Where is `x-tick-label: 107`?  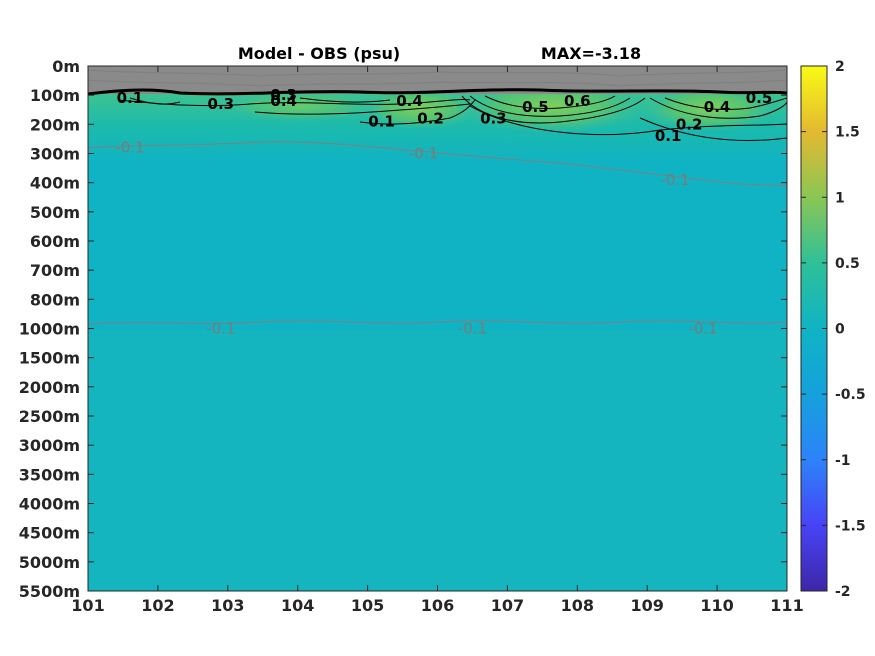
x-tick-label: 107 is located at coordinates (507, 605).